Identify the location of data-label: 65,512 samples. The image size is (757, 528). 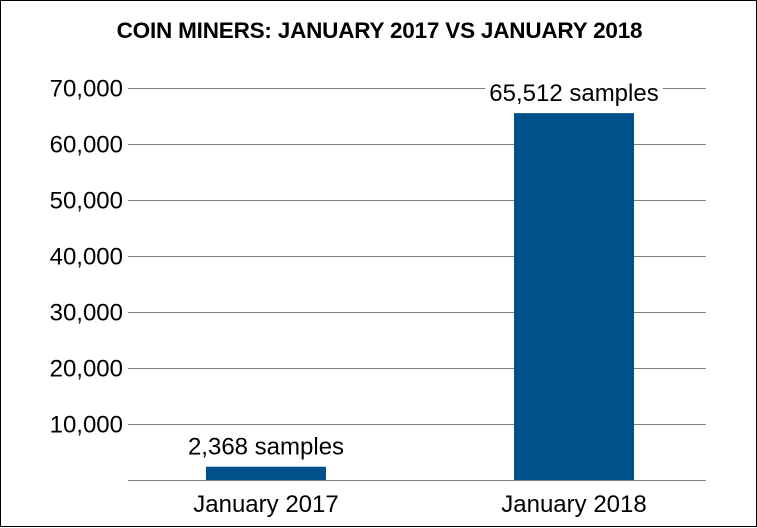
(573, 93).